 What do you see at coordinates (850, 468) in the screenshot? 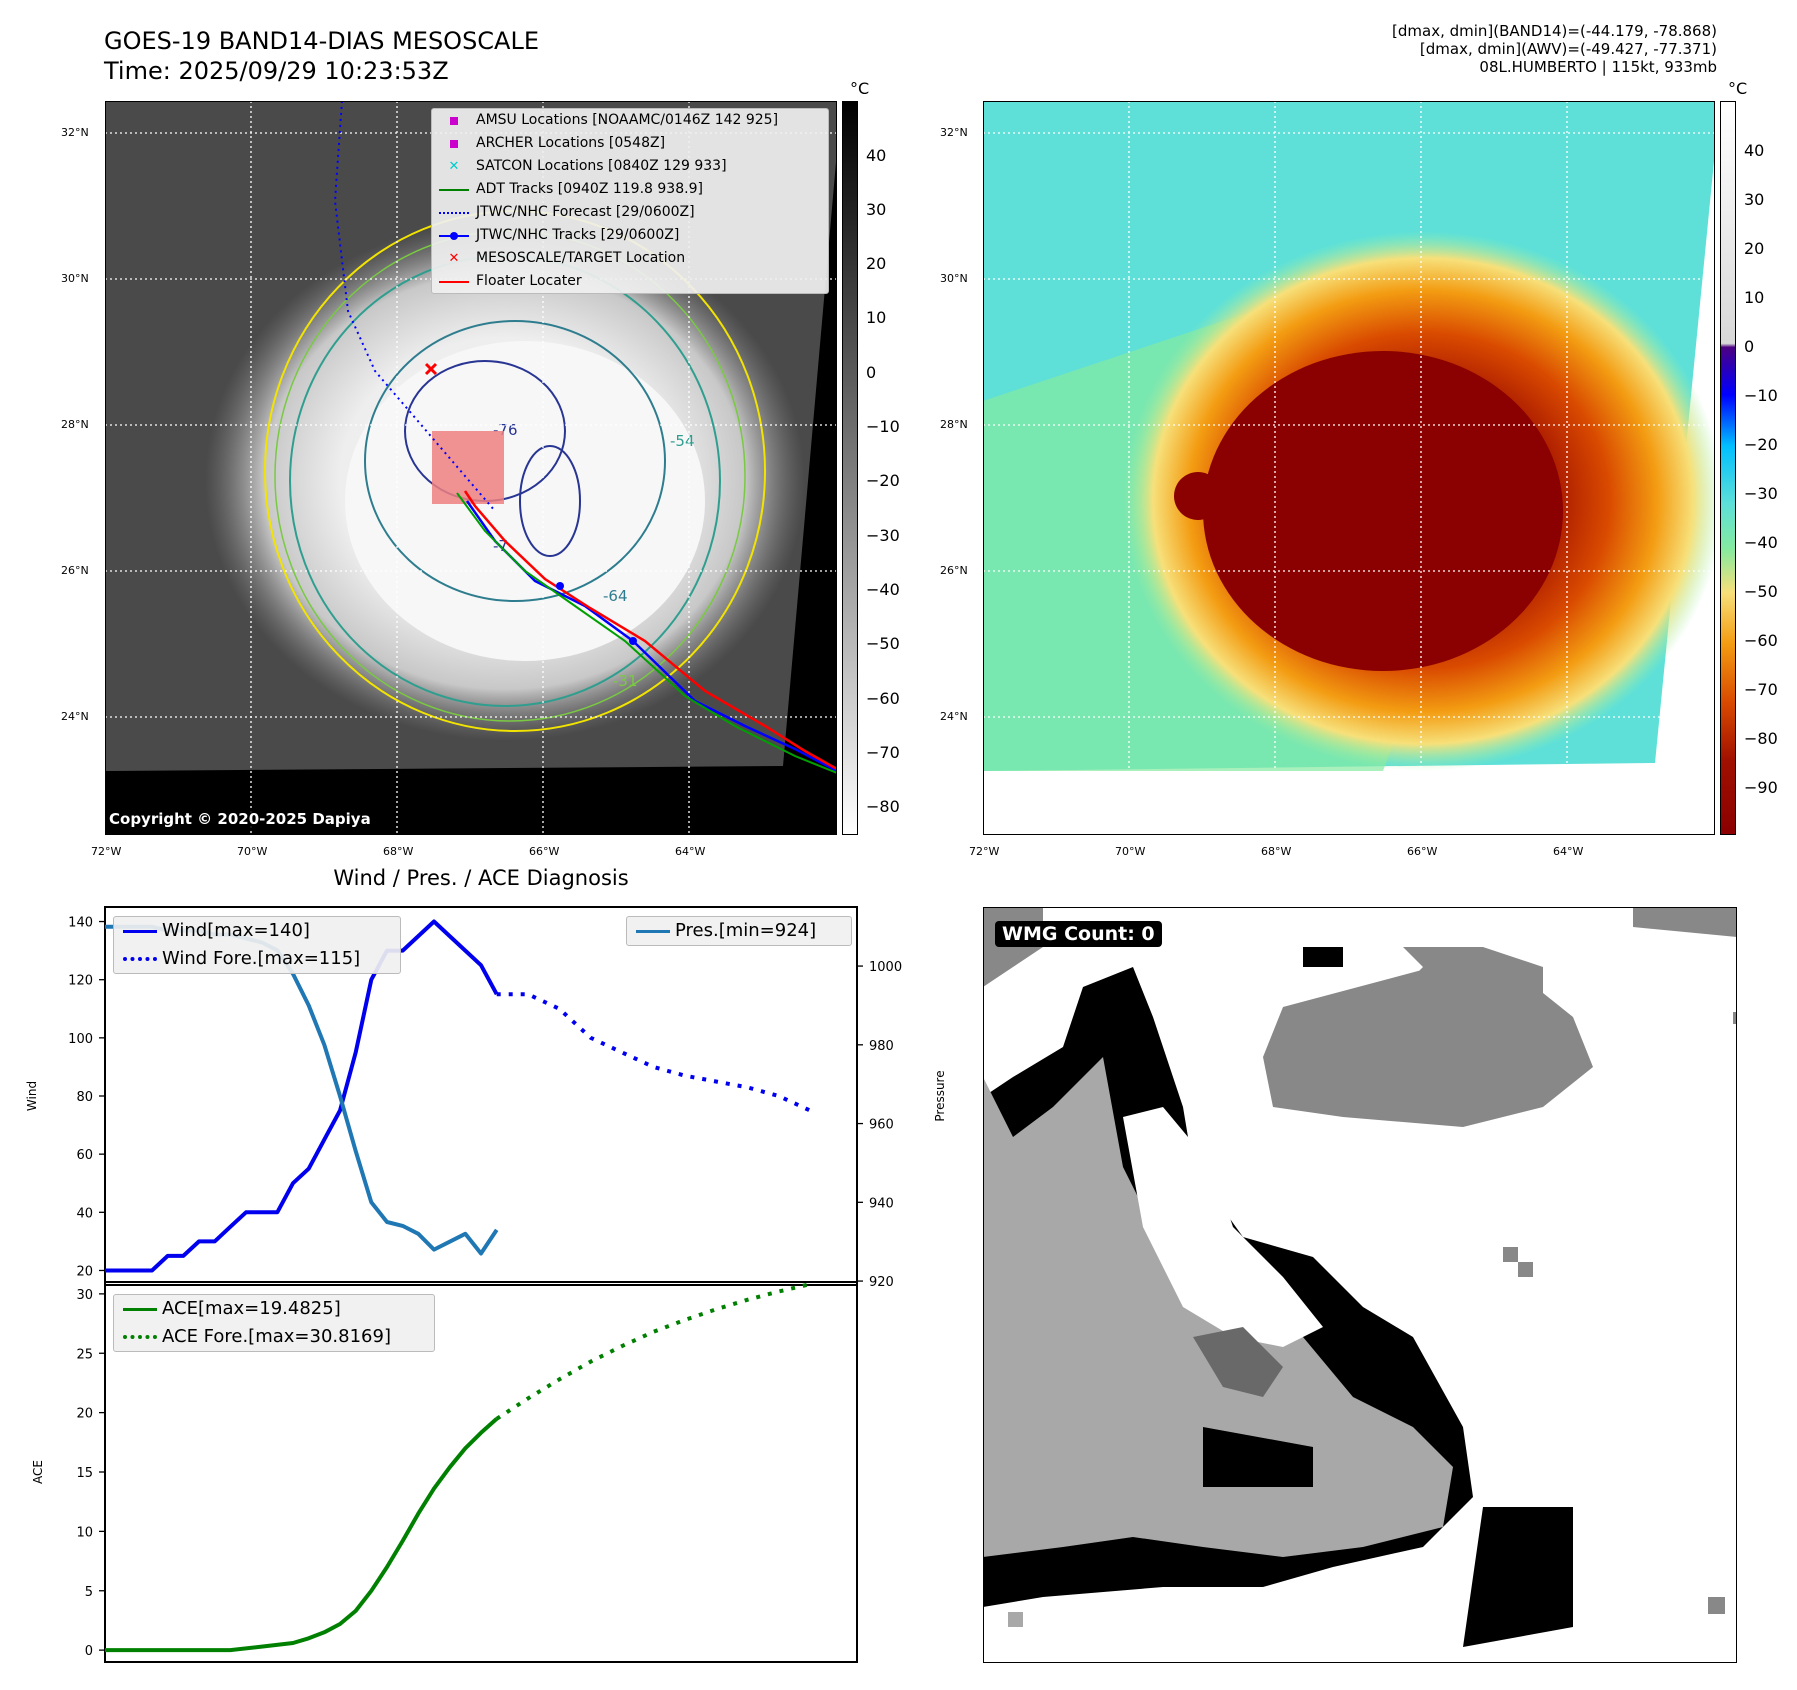
I see `ir-colorbar` at bounding box center [850, 468].